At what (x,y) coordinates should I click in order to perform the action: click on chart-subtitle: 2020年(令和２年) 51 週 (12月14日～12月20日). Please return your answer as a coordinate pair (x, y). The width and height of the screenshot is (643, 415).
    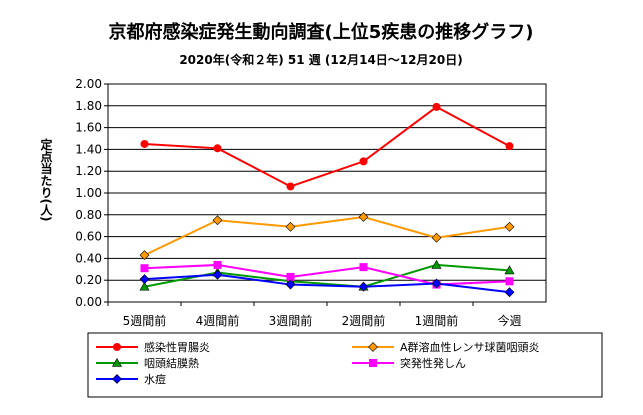
    Looking at the image, I should click on (320, 59).